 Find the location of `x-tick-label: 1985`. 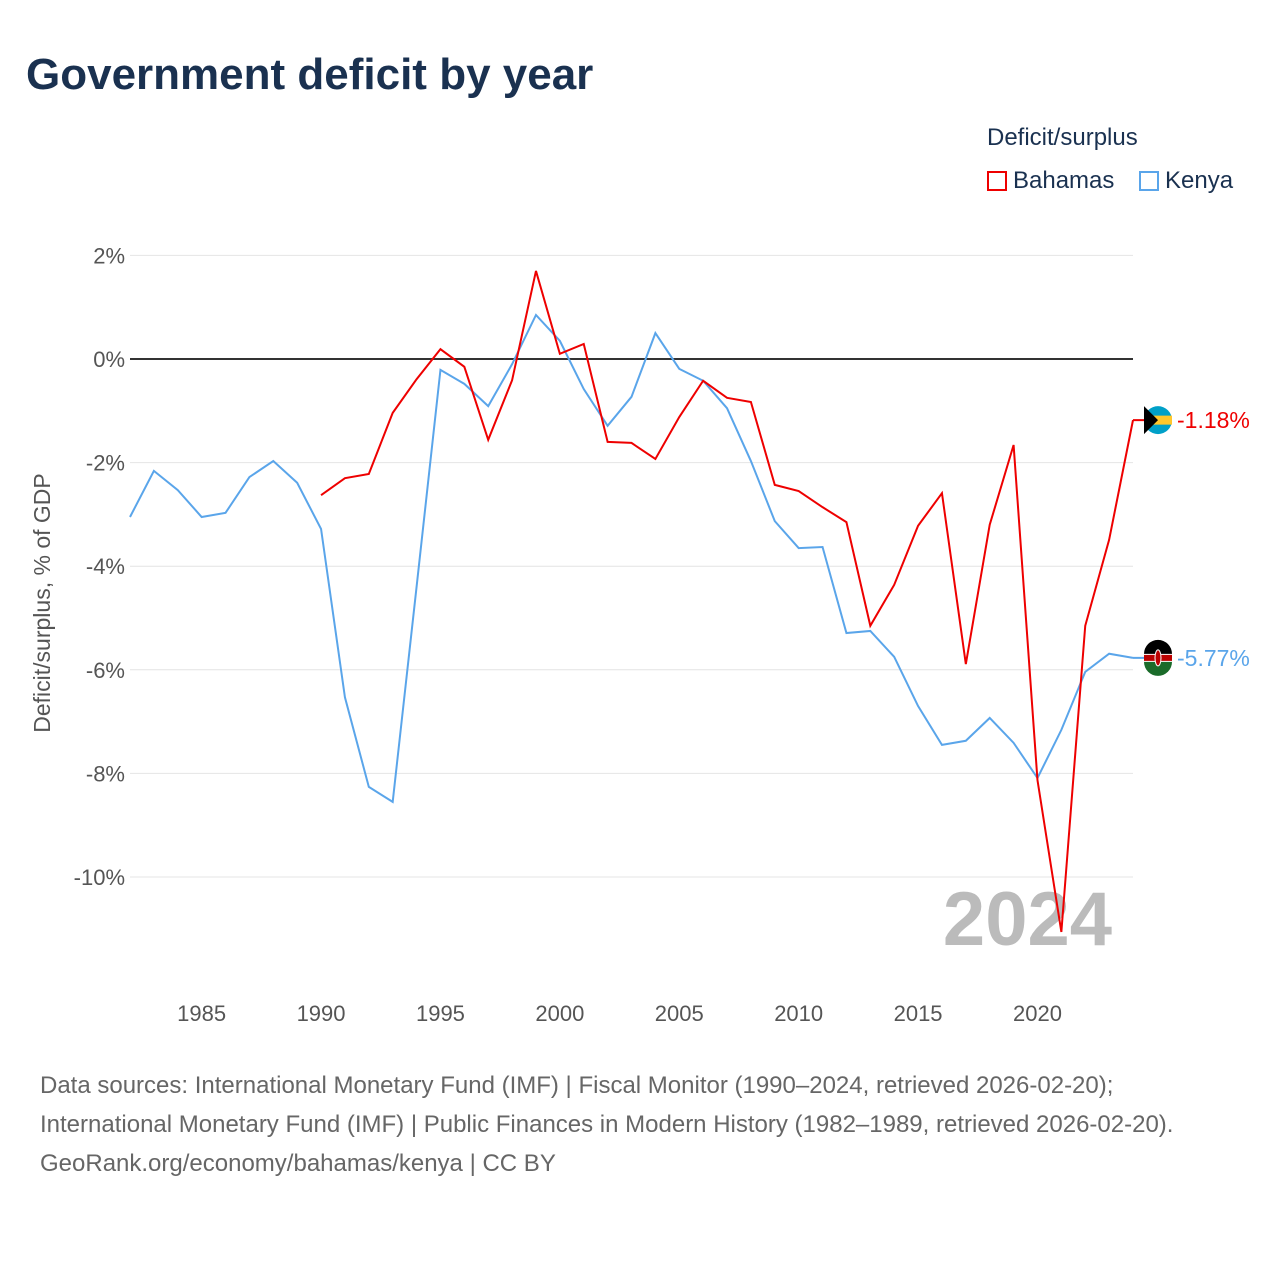

x-tick-label: 1985 is located at coordinates (201, 1013).